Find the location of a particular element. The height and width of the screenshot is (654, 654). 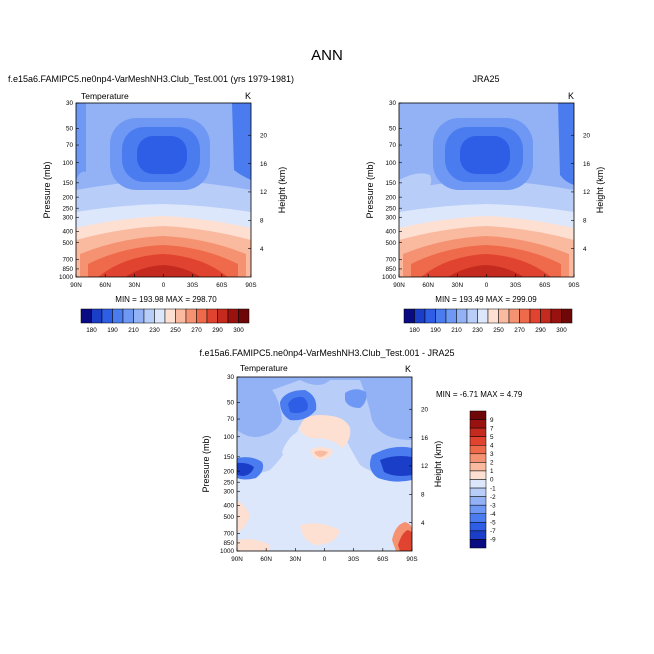

x-tick-label: 60S is located at coordinates (382, 559).